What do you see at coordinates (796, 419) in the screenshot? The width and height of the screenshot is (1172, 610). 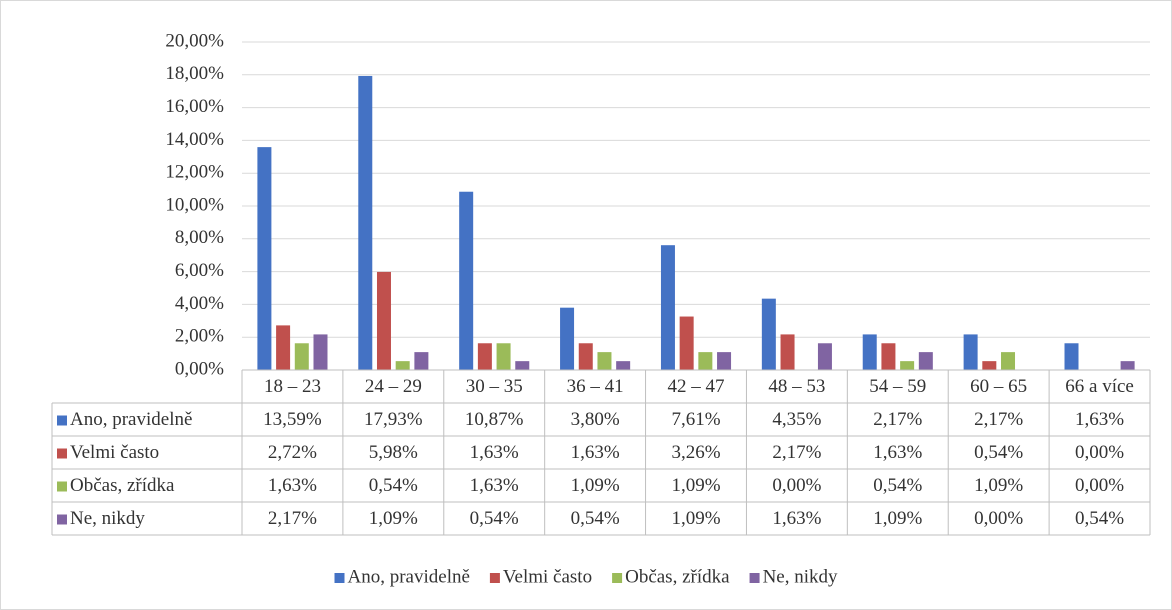 I see `table-cell: 4,35%` at bounding box center [796, 419].